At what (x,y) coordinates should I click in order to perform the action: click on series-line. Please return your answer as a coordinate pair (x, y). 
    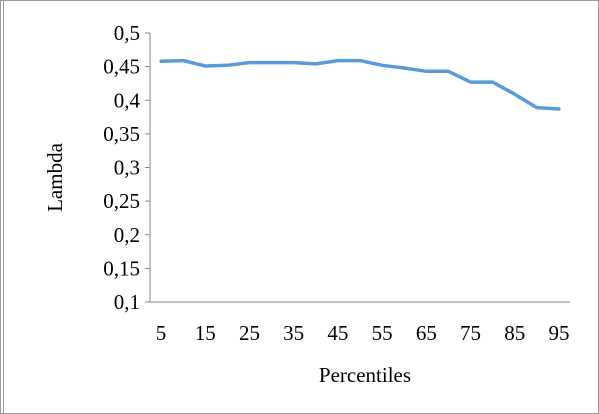
    Looking at the image, I should click on (360, 84).